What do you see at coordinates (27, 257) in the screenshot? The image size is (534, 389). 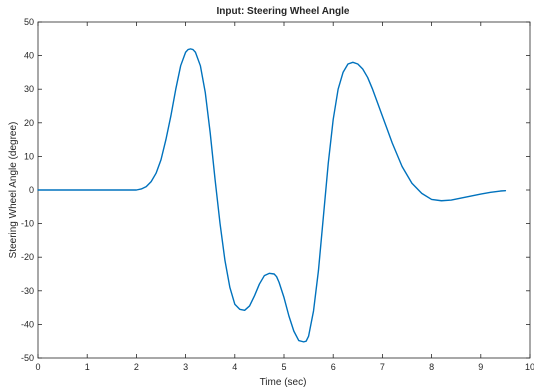 I see `y-tick-label: -20` at bounding box center [27, 257].